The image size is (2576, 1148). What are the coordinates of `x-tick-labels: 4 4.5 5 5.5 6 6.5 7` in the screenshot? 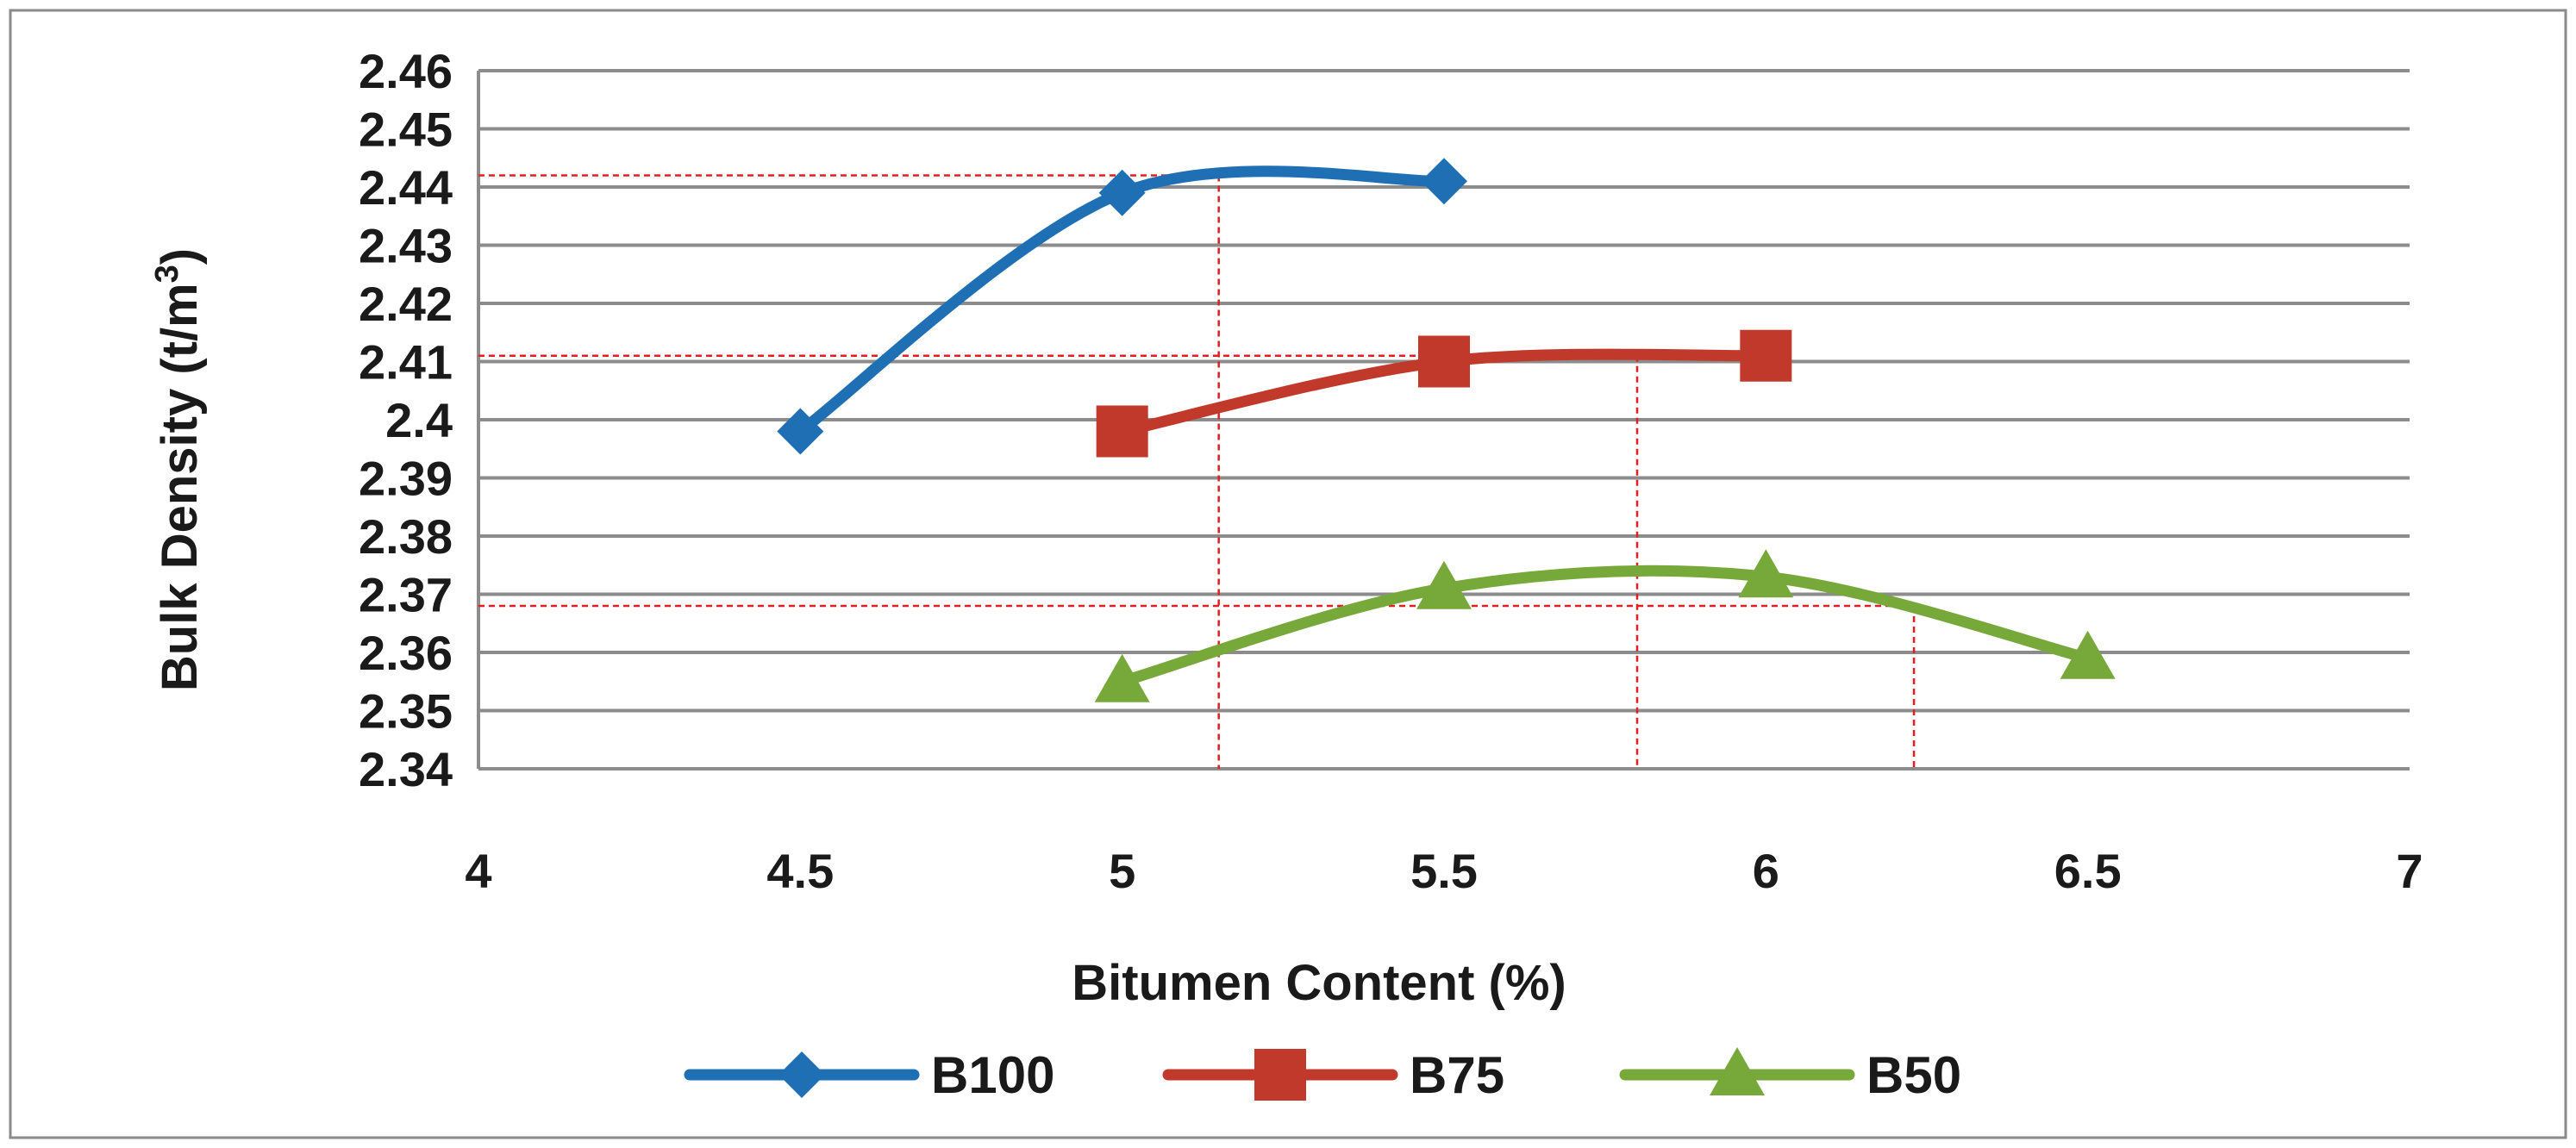 It's located at (1444, 871).